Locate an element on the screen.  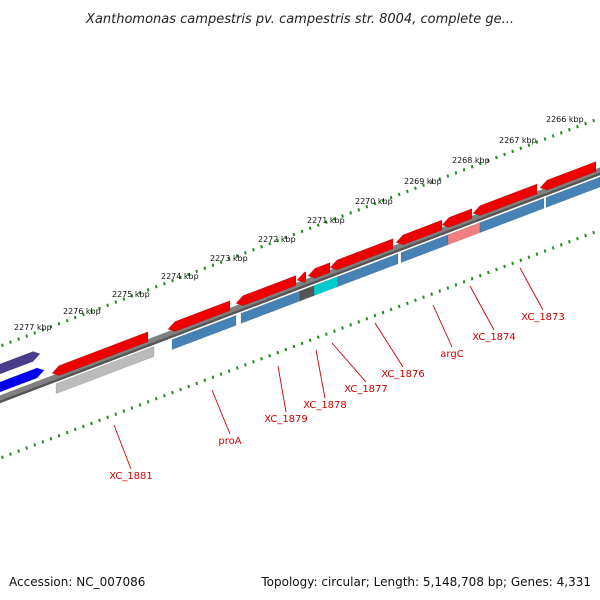
ruler-label: 2276 kbp is located at coordinates (82, 311).